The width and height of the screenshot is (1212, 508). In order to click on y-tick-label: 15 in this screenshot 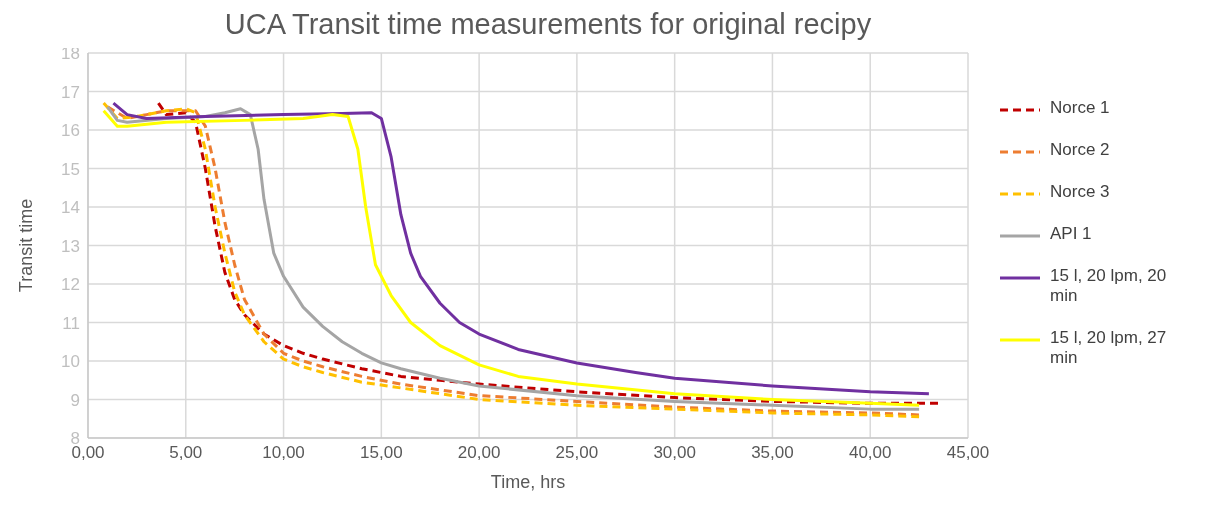, I will do `click(70, 169)`.